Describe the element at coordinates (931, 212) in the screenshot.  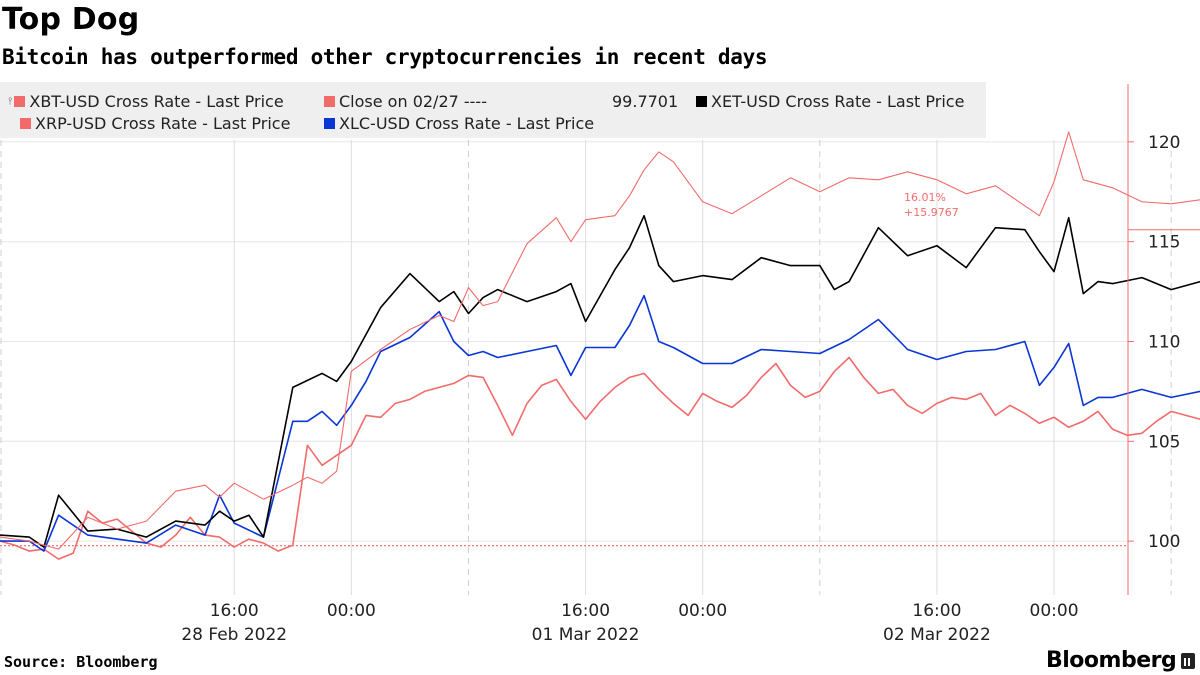
I see `last-change-value: +15.9767` at that location.